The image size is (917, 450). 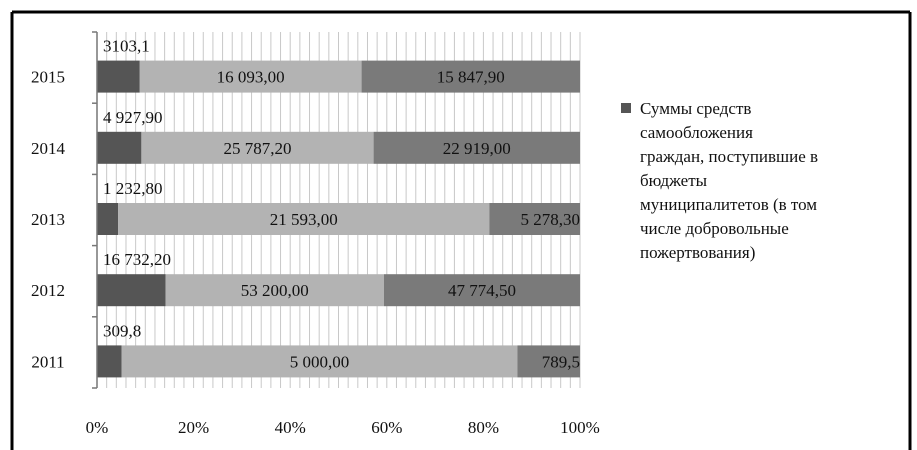 I want to click on data-label: 309,8, so click(x=122, y=330).